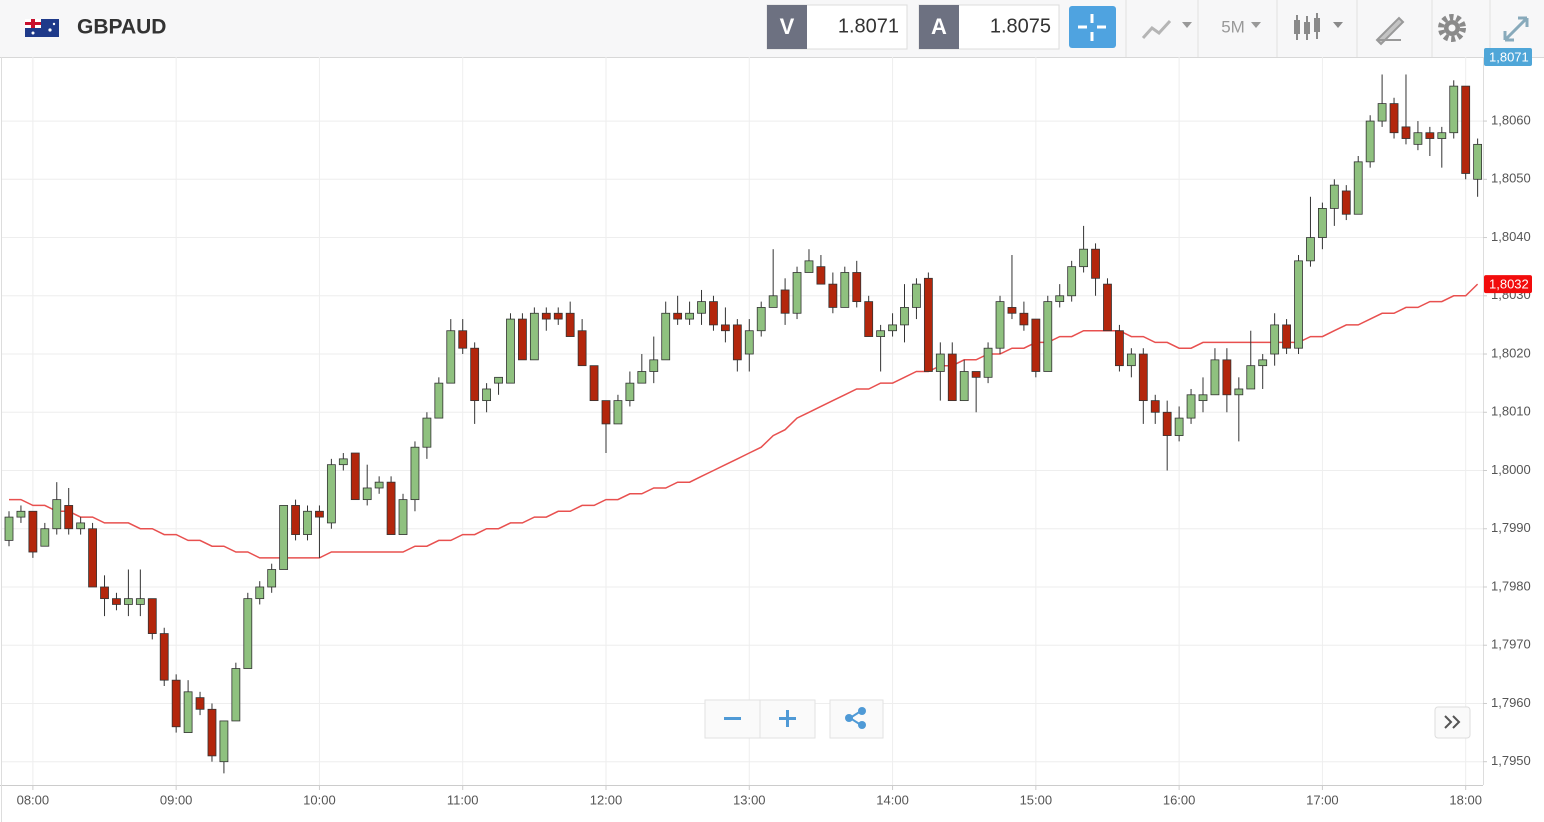 The width and height of the screenshot is (1544, 822). What do you see at coordinates (1516, 29) in the screenshot?
I see `fullscreen-button` at bounding box center [1516, 29].